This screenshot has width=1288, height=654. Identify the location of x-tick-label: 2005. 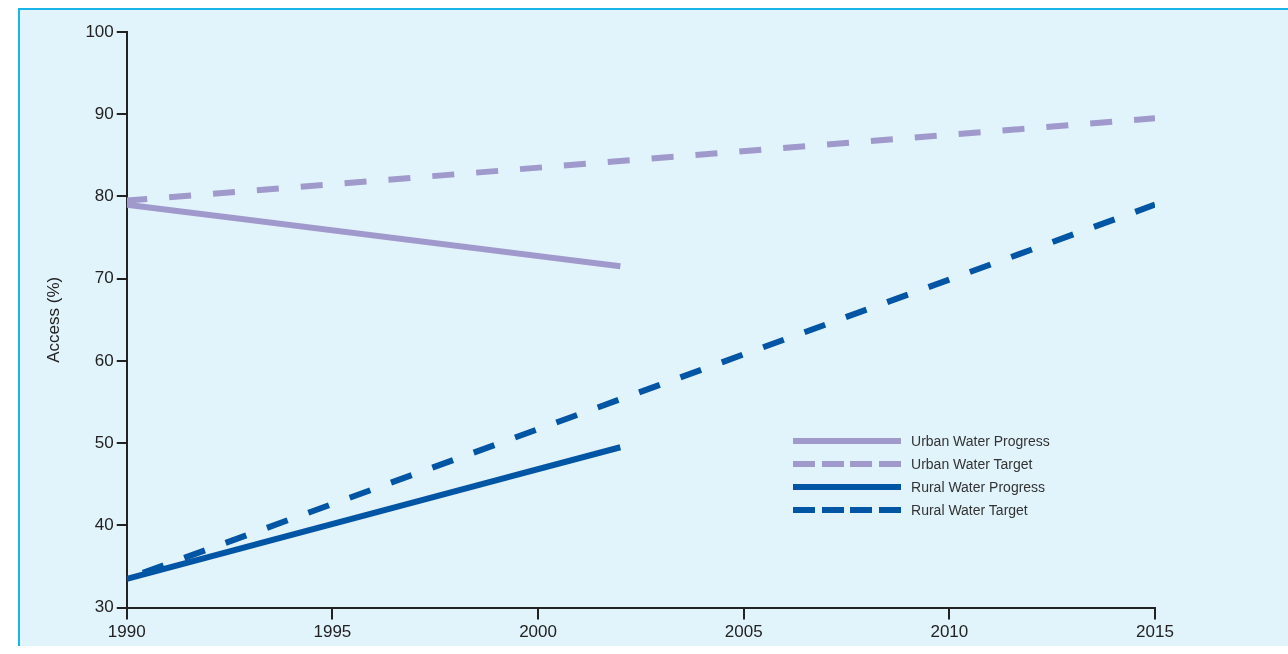
(743, 632).